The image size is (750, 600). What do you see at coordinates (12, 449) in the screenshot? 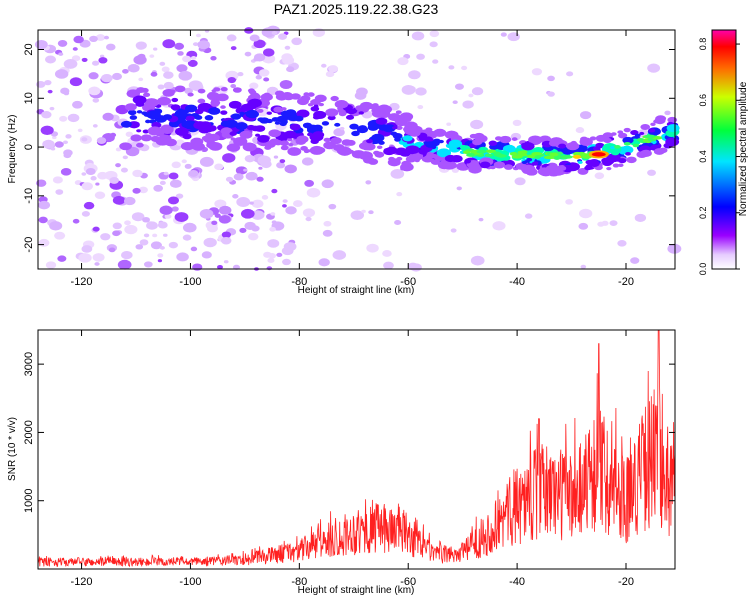
I see `snr-y-label: SNR (10 * v/v)` at bounding box center [12, 449].